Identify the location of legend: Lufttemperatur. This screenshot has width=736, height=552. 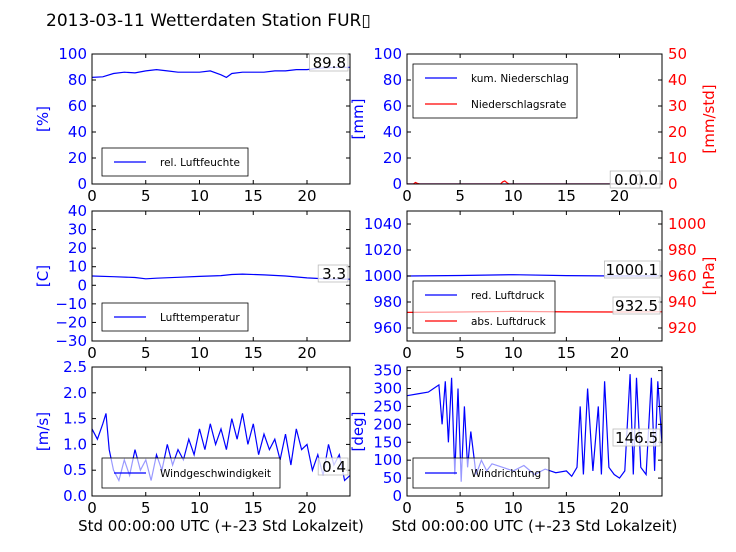
(175, 317).